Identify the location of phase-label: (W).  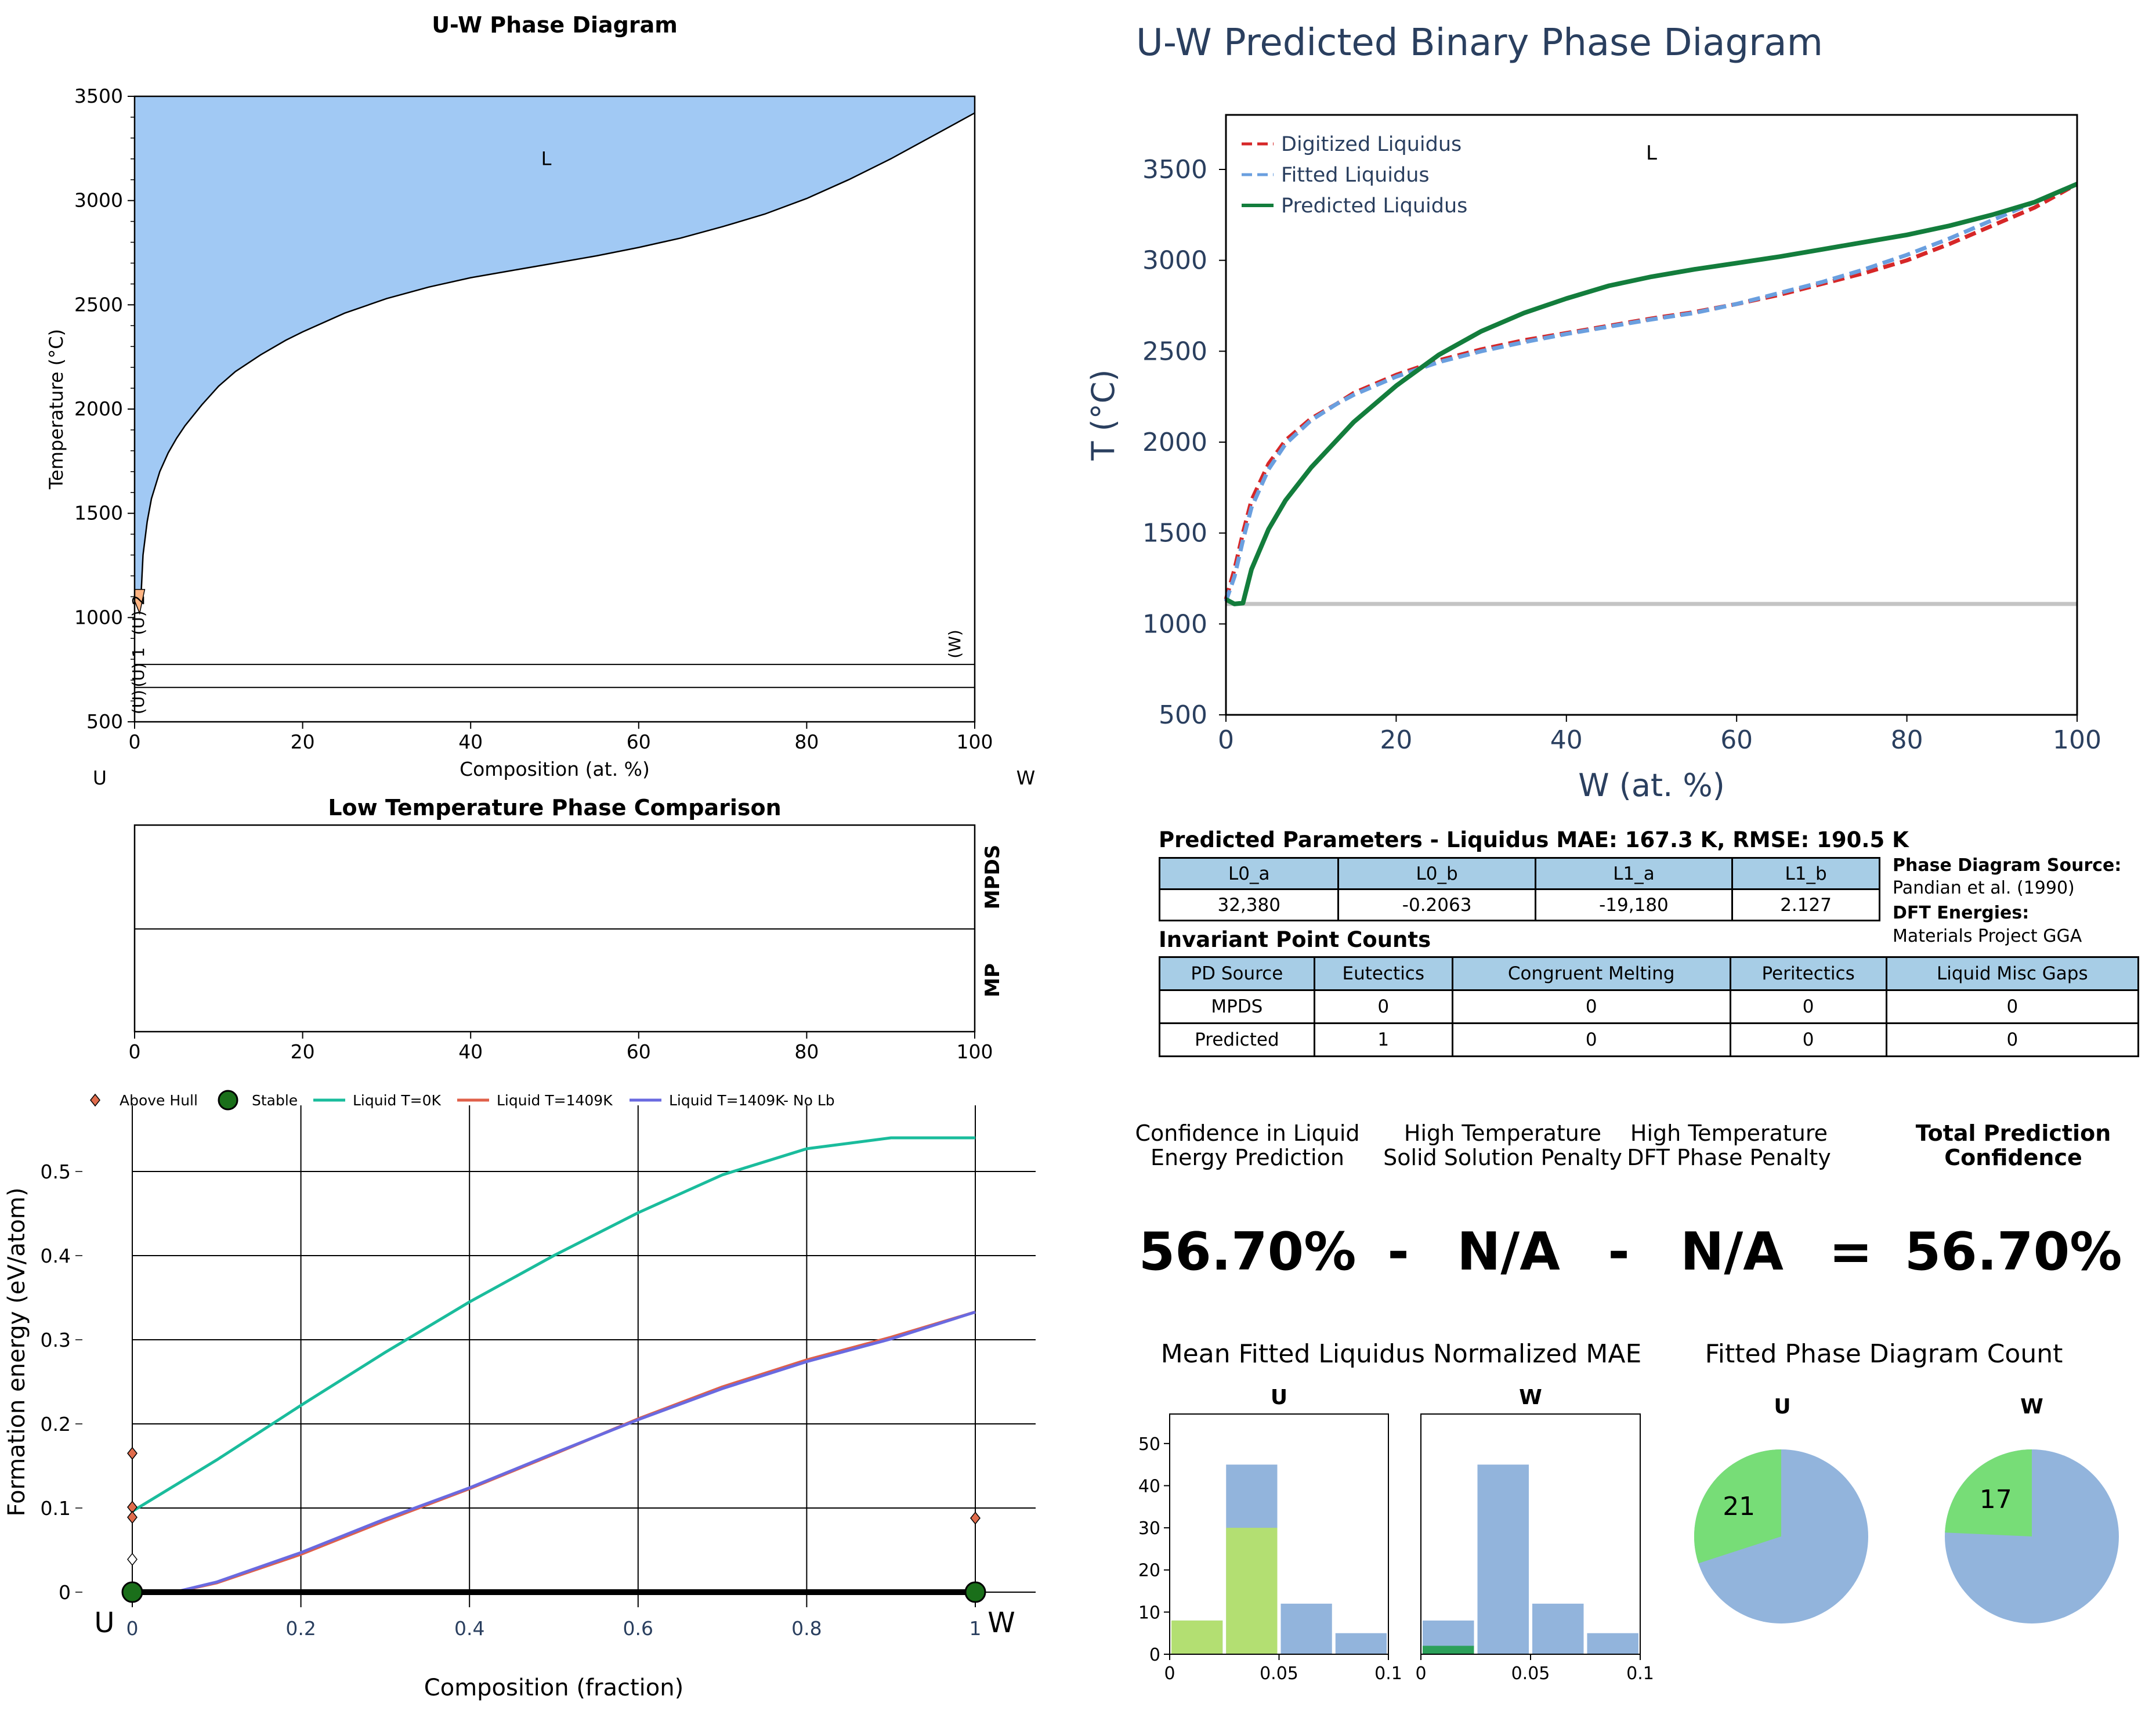
(954, 645).